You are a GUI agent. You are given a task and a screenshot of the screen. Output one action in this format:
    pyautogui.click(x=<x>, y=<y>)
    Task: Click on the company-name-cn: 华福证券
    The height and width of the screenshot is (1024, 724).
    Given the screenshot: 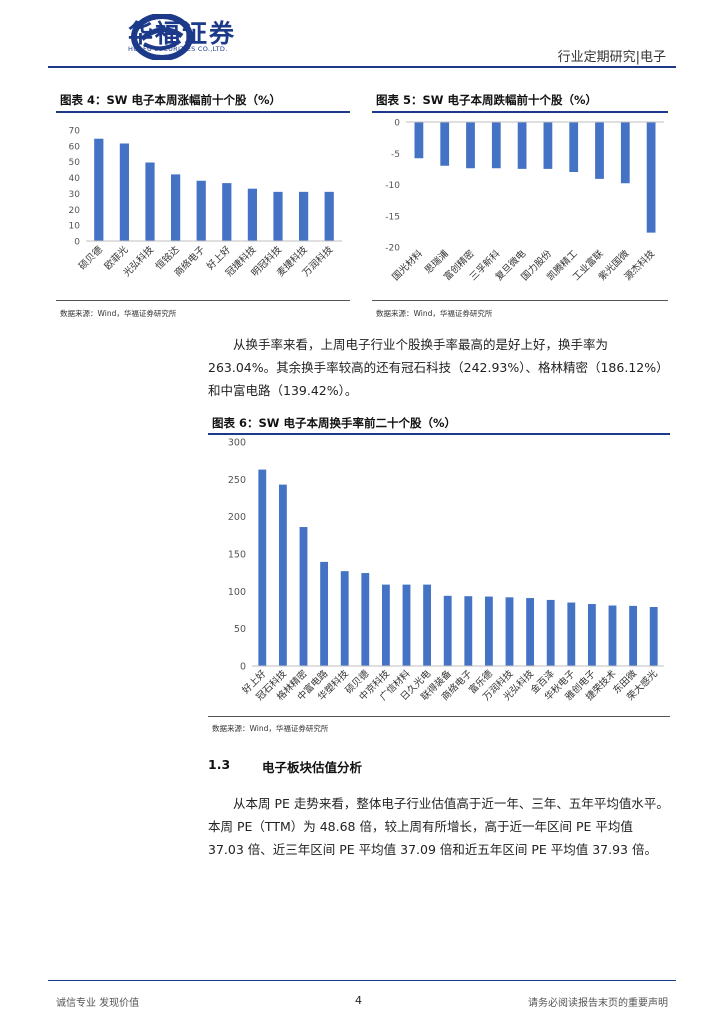 What is the action you would take?
    pyautogui.click(x=182, y=33)
    